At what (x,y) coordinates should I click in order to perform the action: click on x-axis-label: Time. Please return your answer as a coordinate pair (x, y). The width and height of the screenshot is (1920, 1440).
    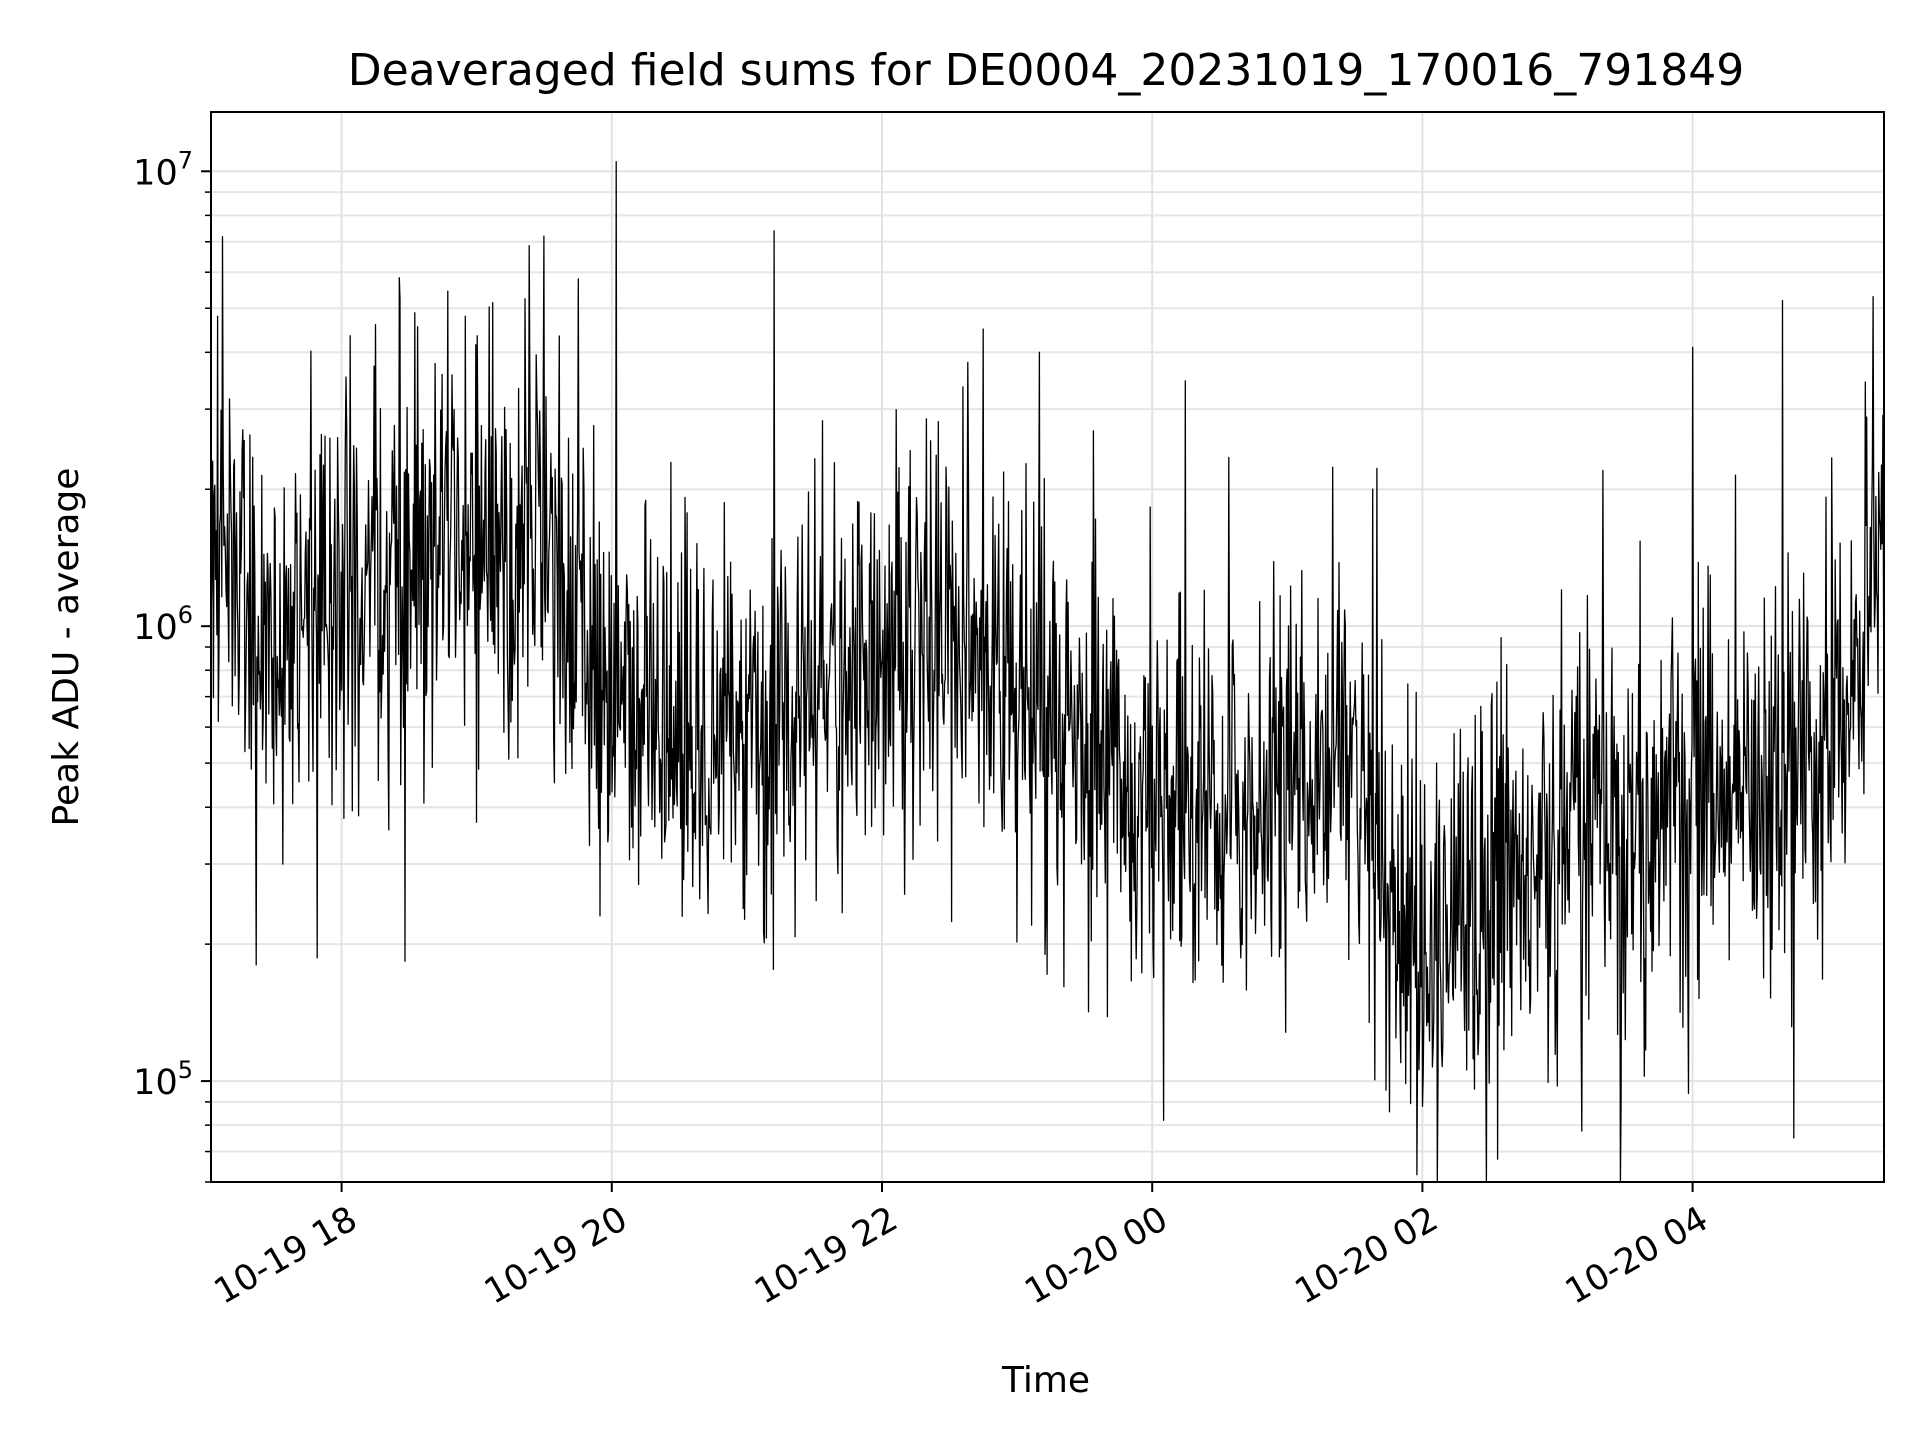
    Looking at the image, I should click on (1045, 1380).